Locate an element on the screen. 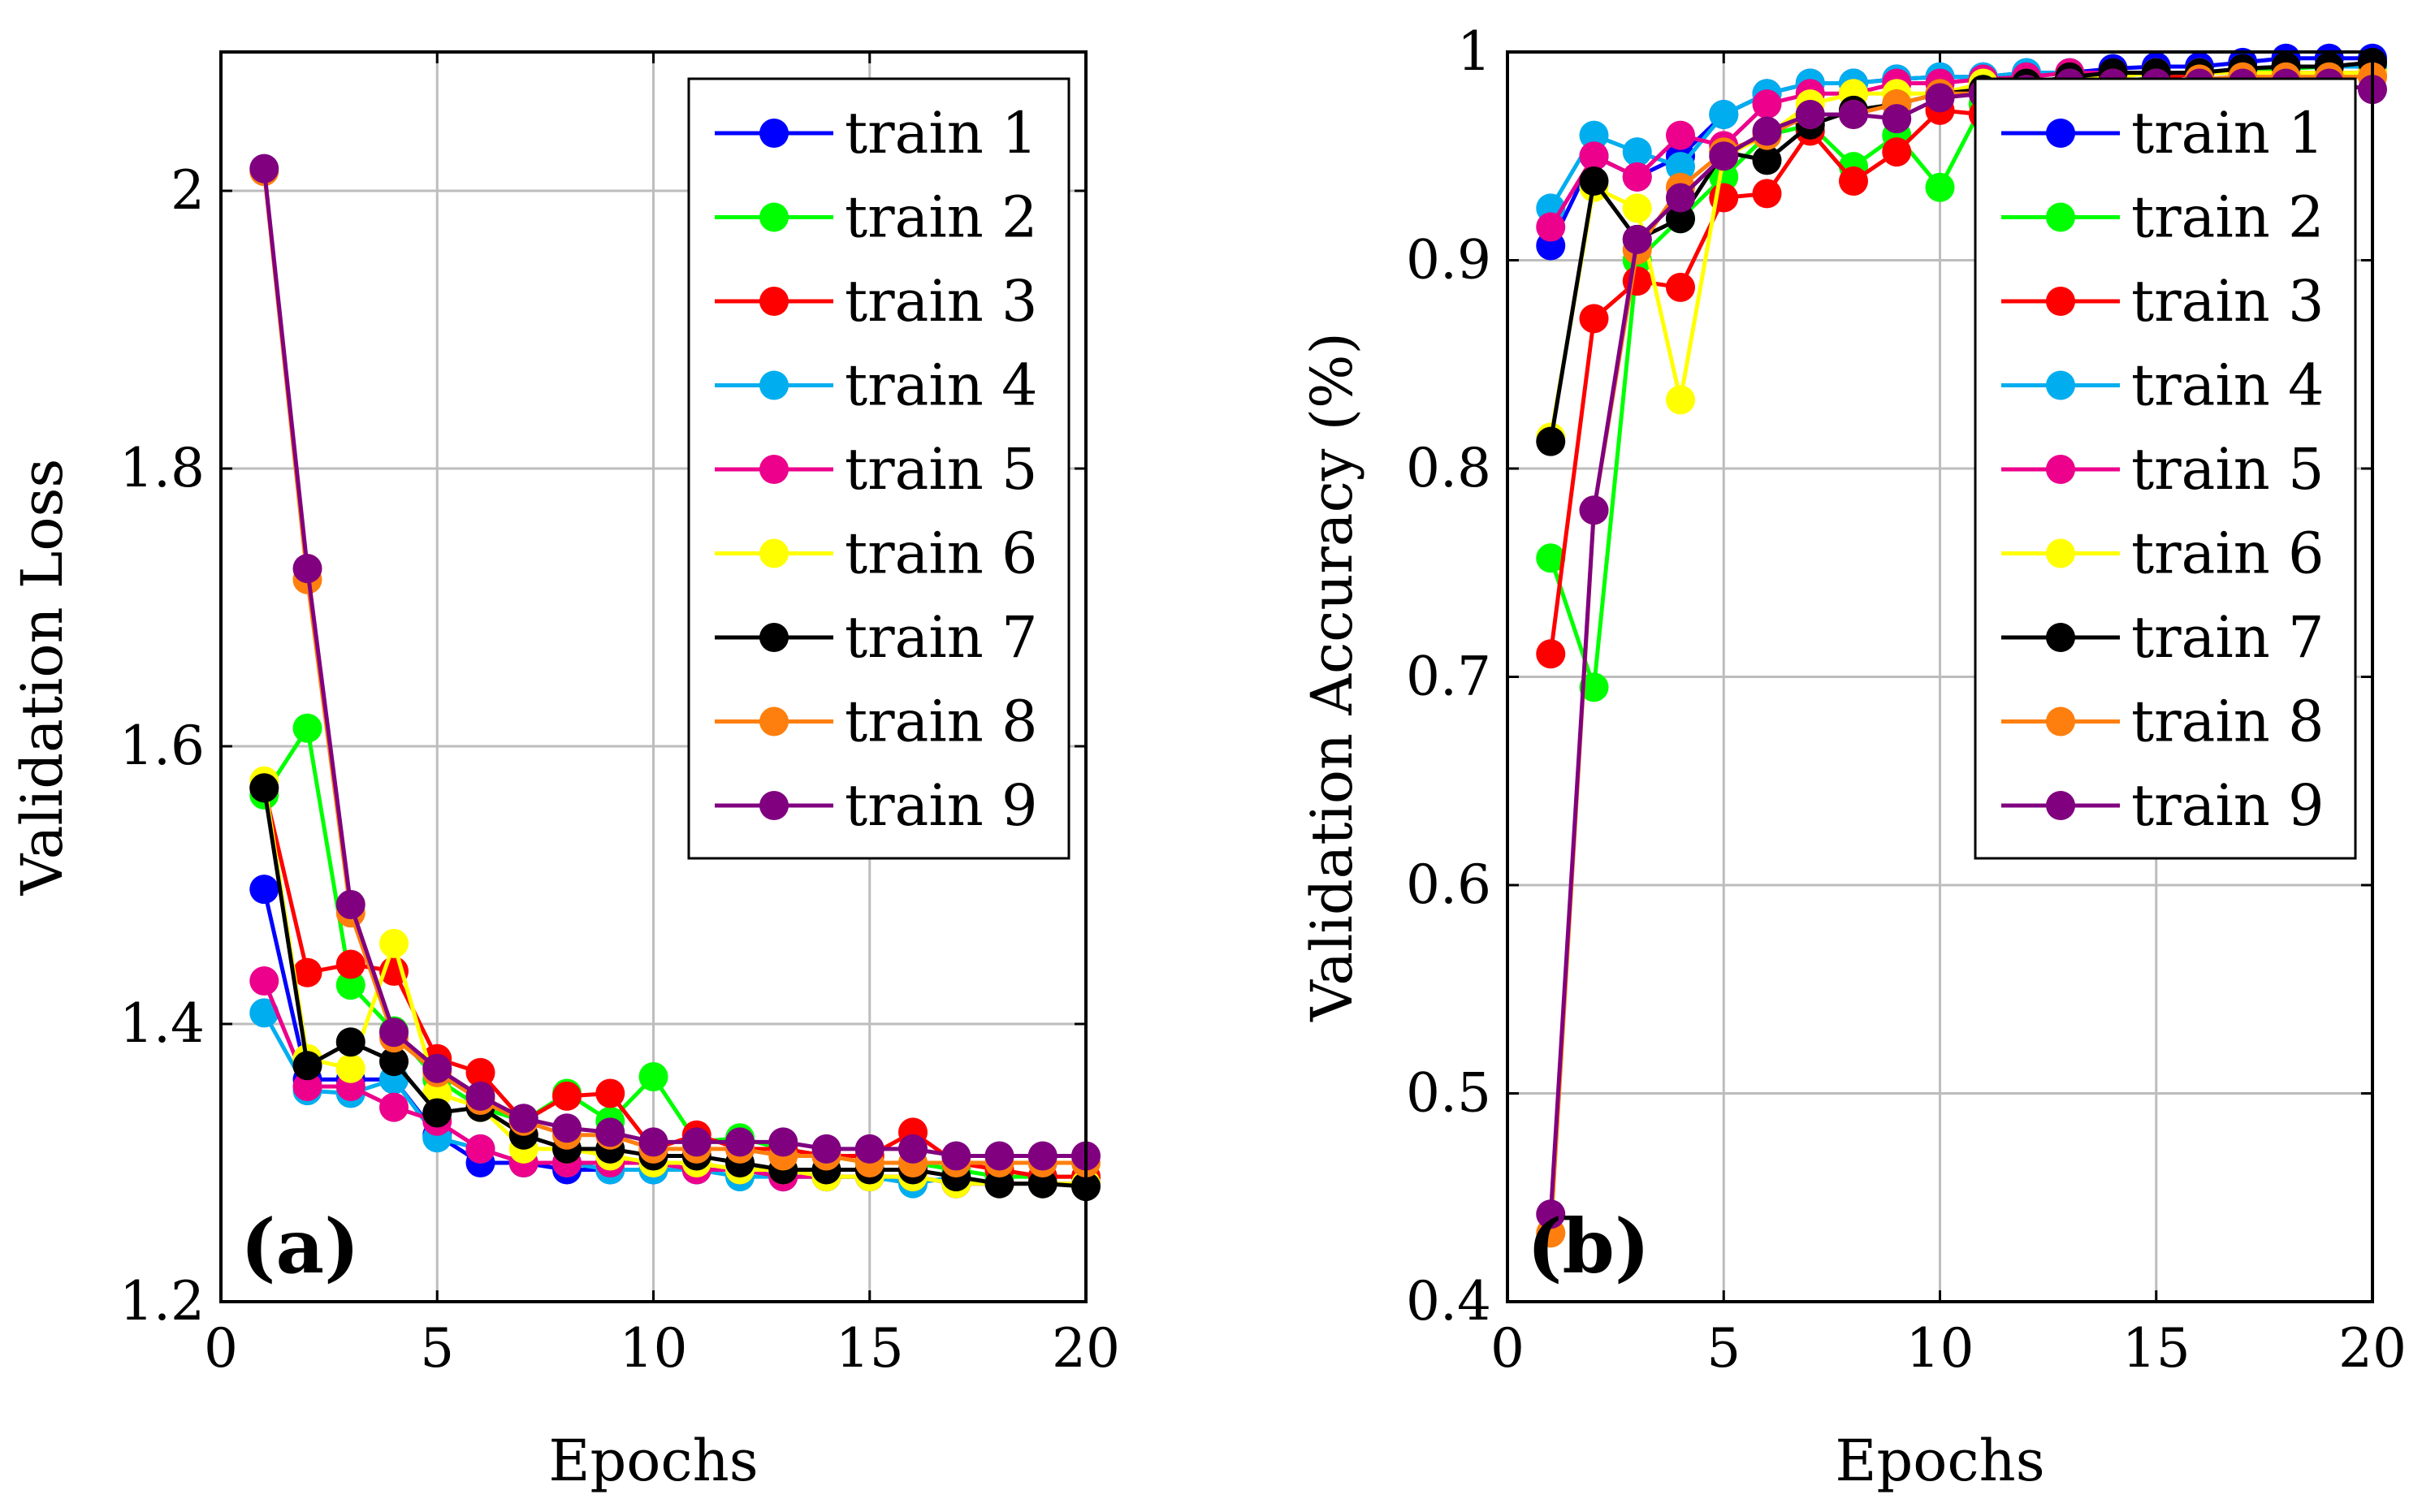 The width and height of the screenshot is (2422, 1512). panel-label: (a) is located at coordinates (300, 1246).